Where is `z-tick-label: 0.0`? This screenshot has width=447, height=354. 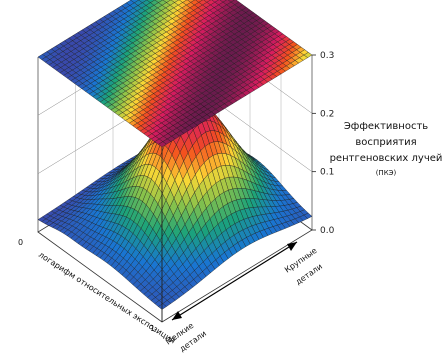 z-tick-label: 0.0 is located at coordinates (327, 231).